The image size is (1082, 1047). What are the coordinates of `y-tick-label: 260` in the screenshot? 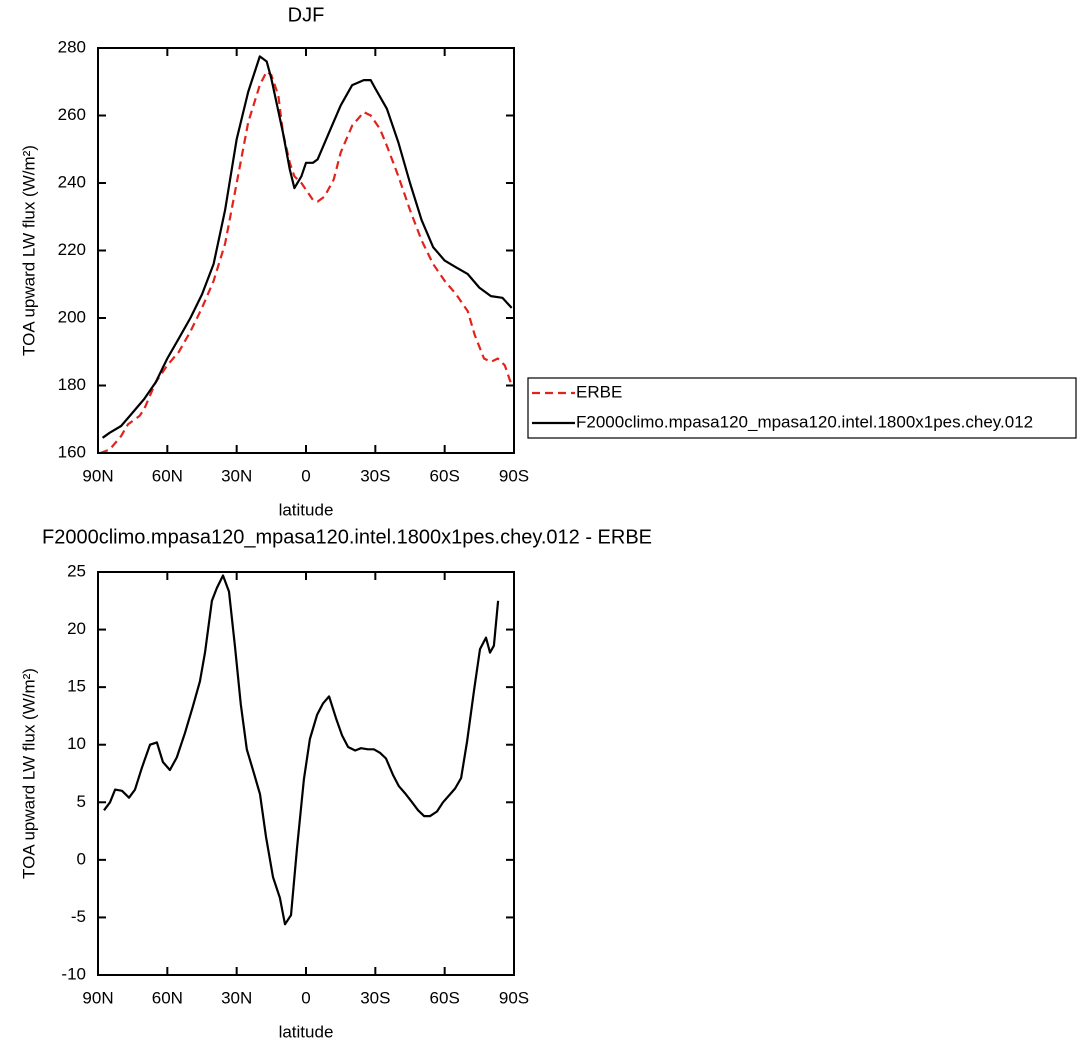 It's located at (72, 114).